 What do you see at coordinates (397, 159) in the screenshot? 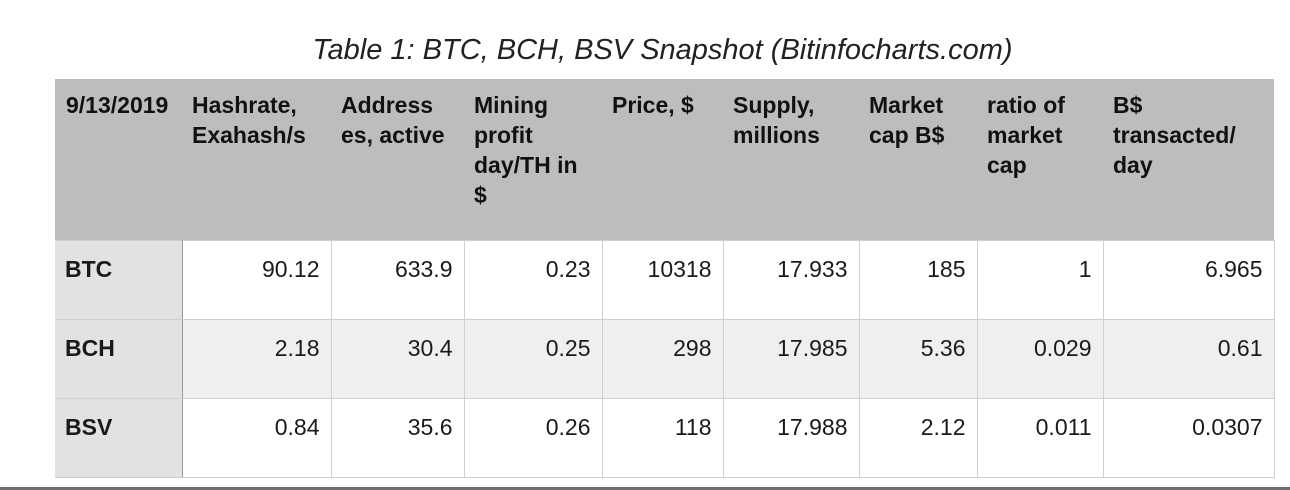
I see `header-addresses: Address es, active` at bounding box center [397, 159].